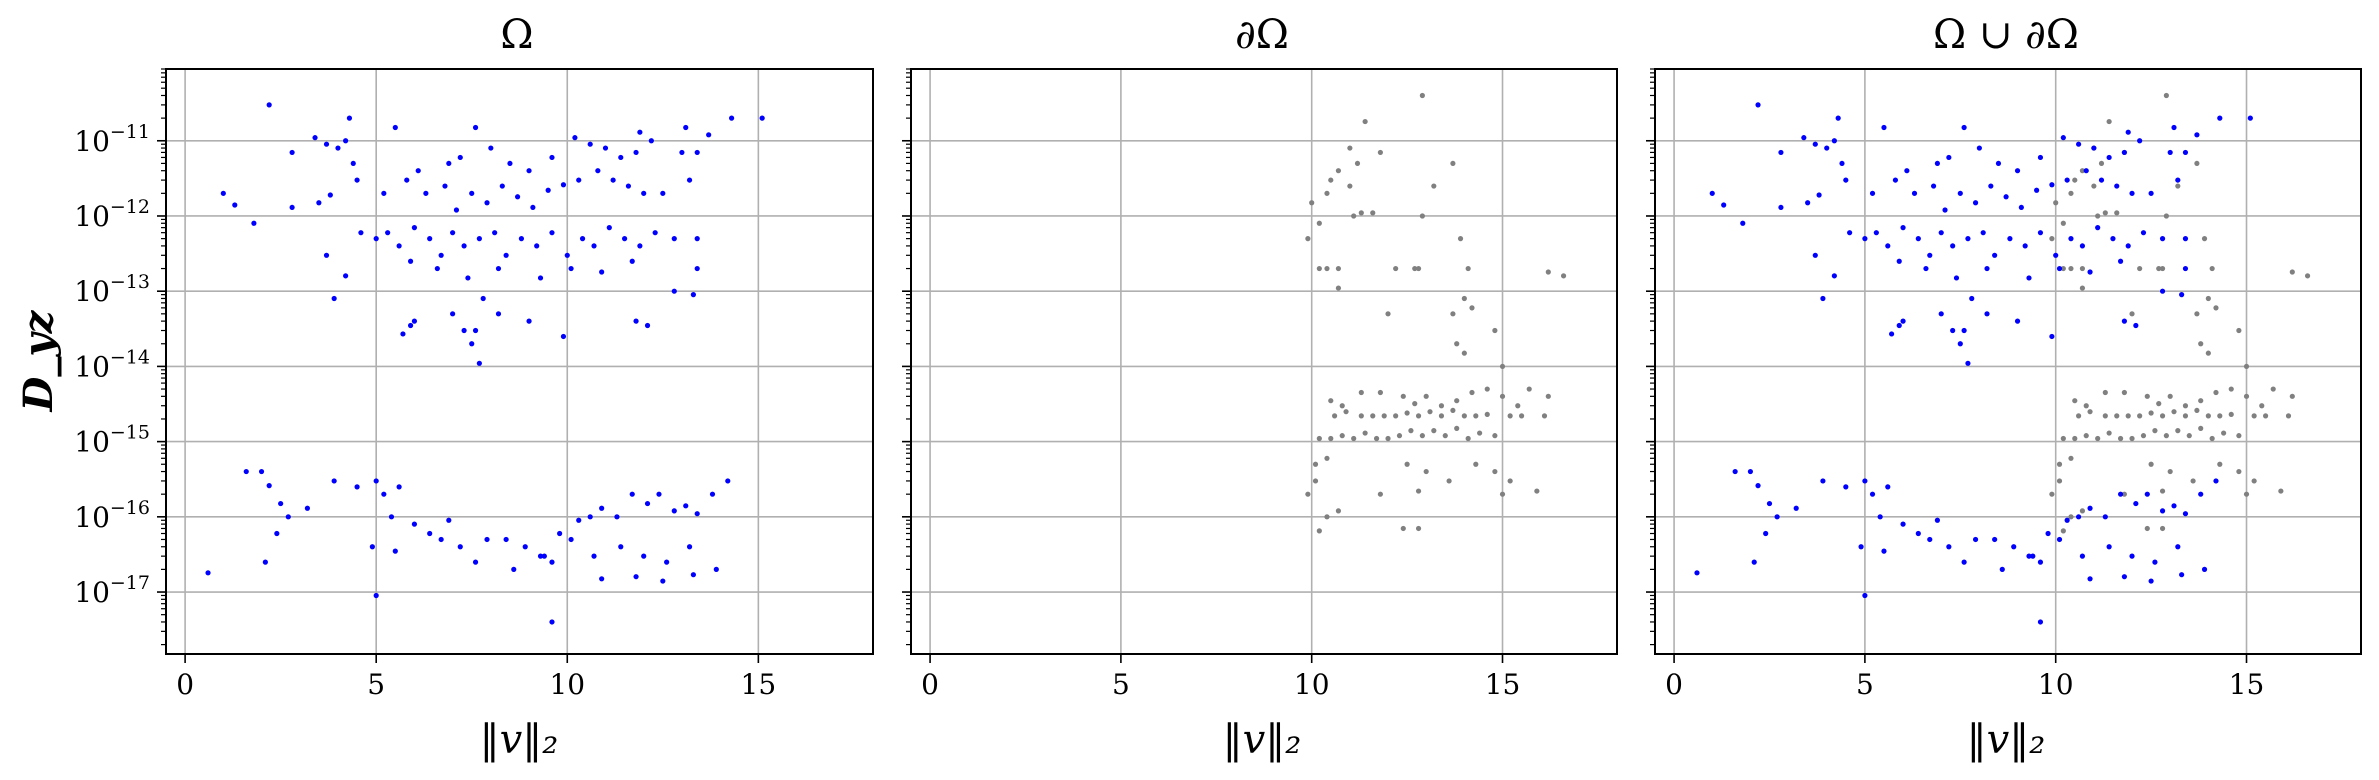 The width and height of the screenshot is (2379, 780). What do you see at coordinates (1865, 684) in the screenshot?
I see `x-tick-label: 5` at bounding box center [1865, 684].